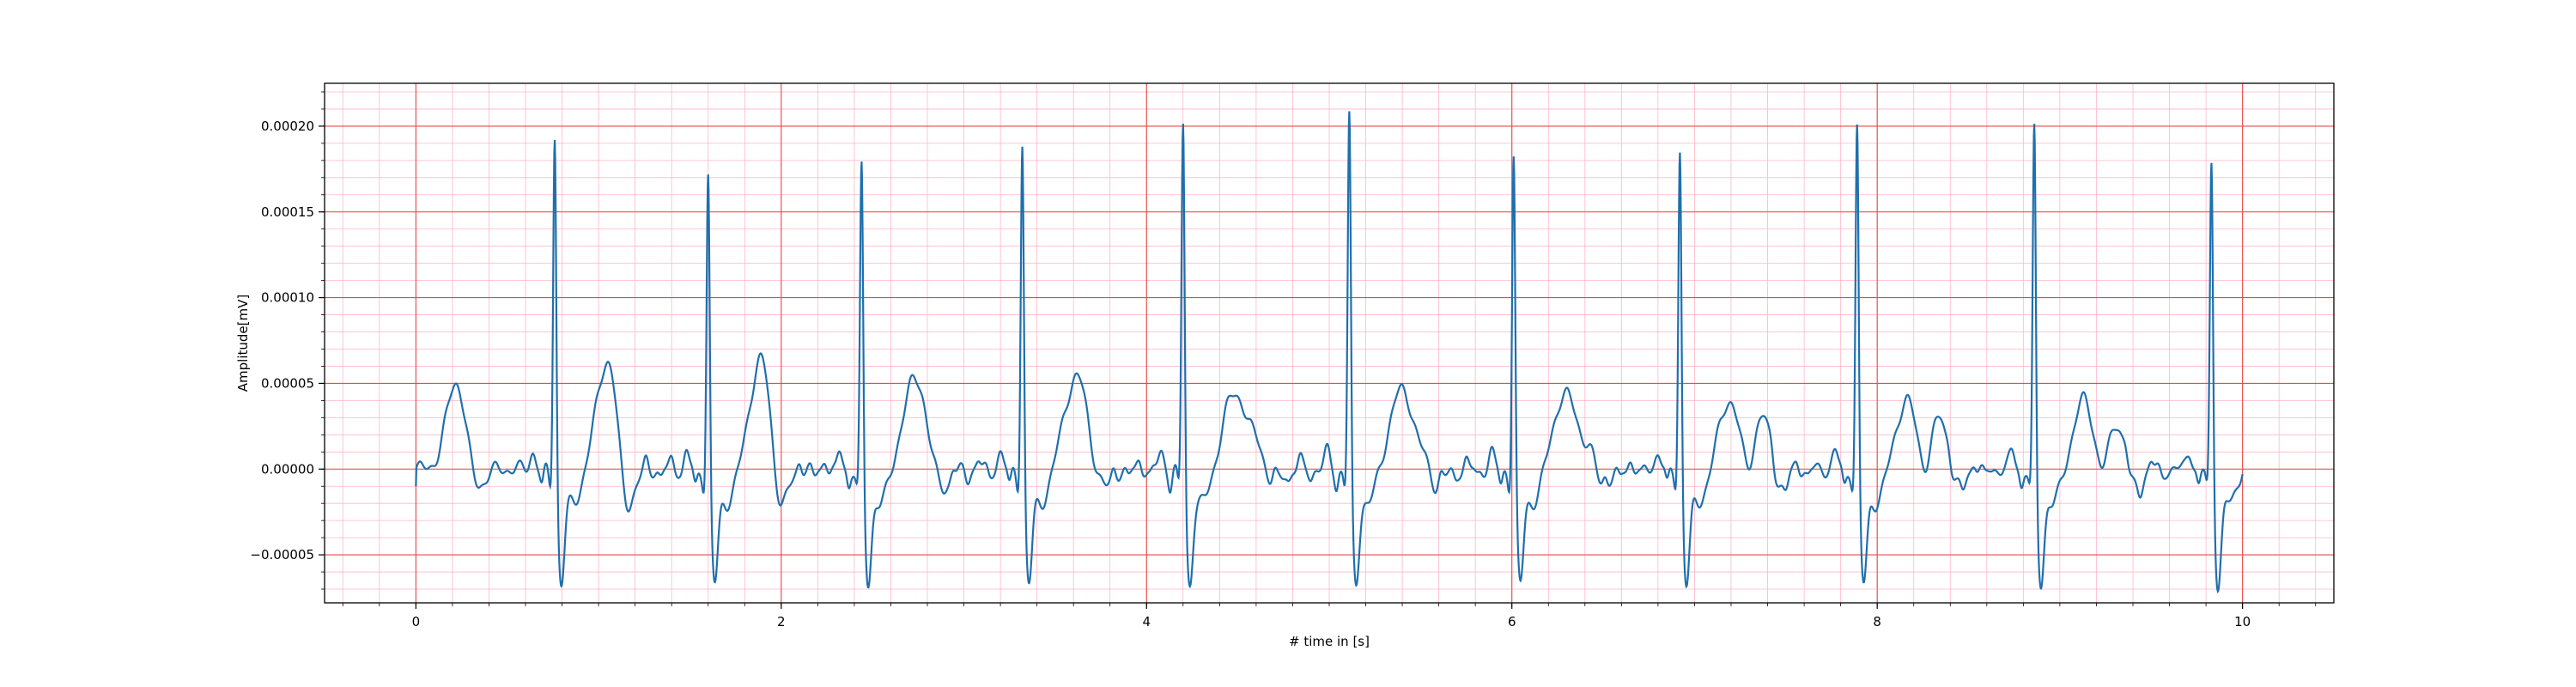 Image resolution: width=2576 pixels, height=687 pixels. Describe the element at coordinates (1330, 641) in the screenshot. I see `x-axis-label: # time in [s]` at that location.